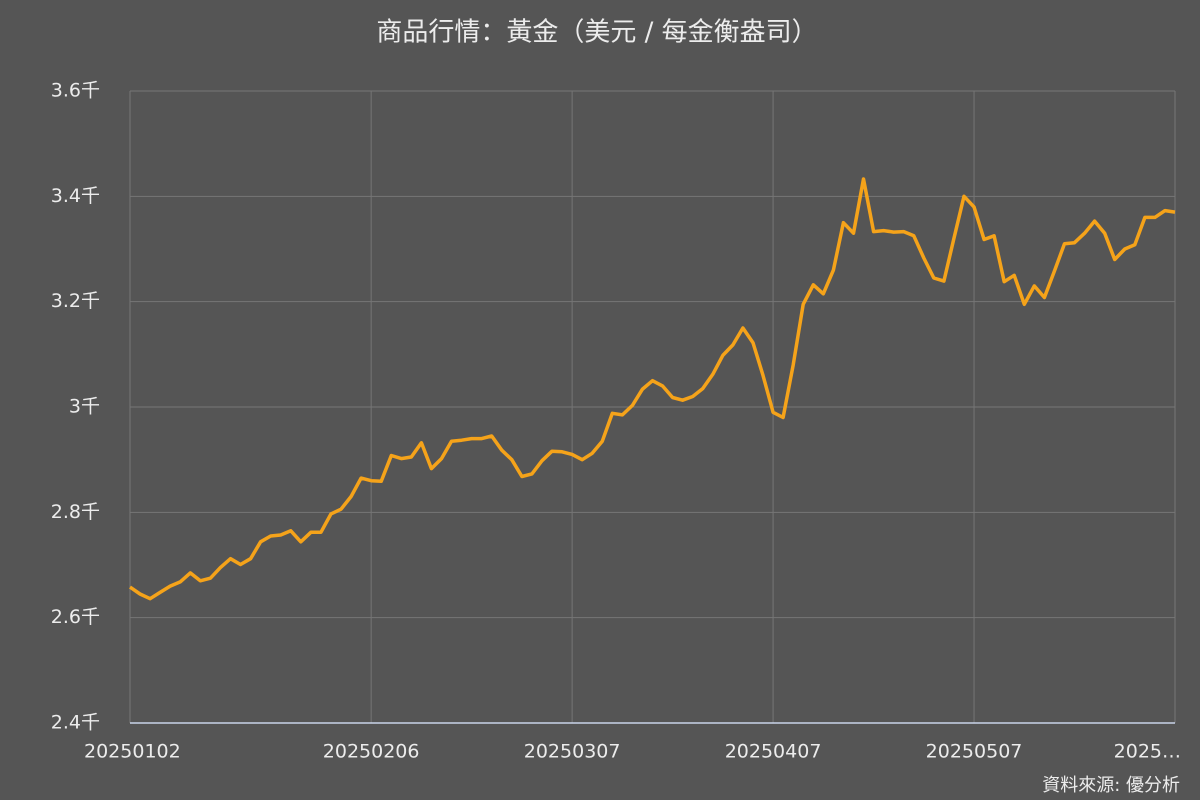 The height and width of the screenshot is (800, 1200). What do you see at coordinates (75, 301) in the screenshot?
I see `y-tick-label: 3.2千` at bounding box center [75, 301].